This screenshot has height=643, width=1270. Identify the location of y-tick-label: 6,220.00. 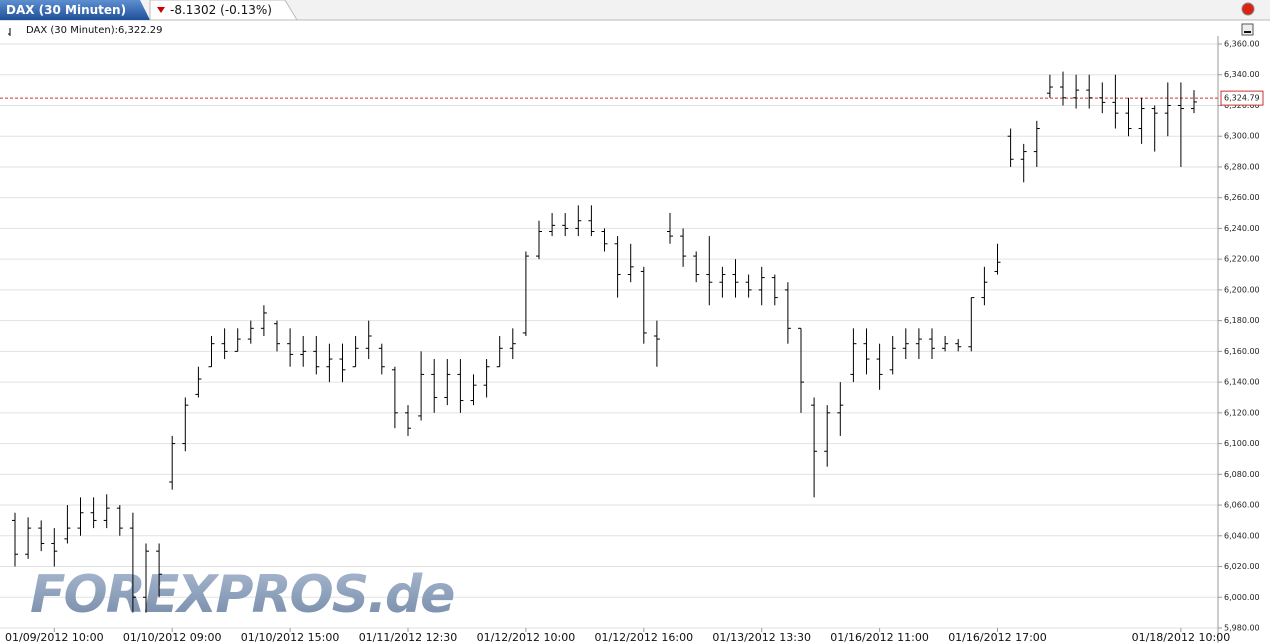
(1242, 259).